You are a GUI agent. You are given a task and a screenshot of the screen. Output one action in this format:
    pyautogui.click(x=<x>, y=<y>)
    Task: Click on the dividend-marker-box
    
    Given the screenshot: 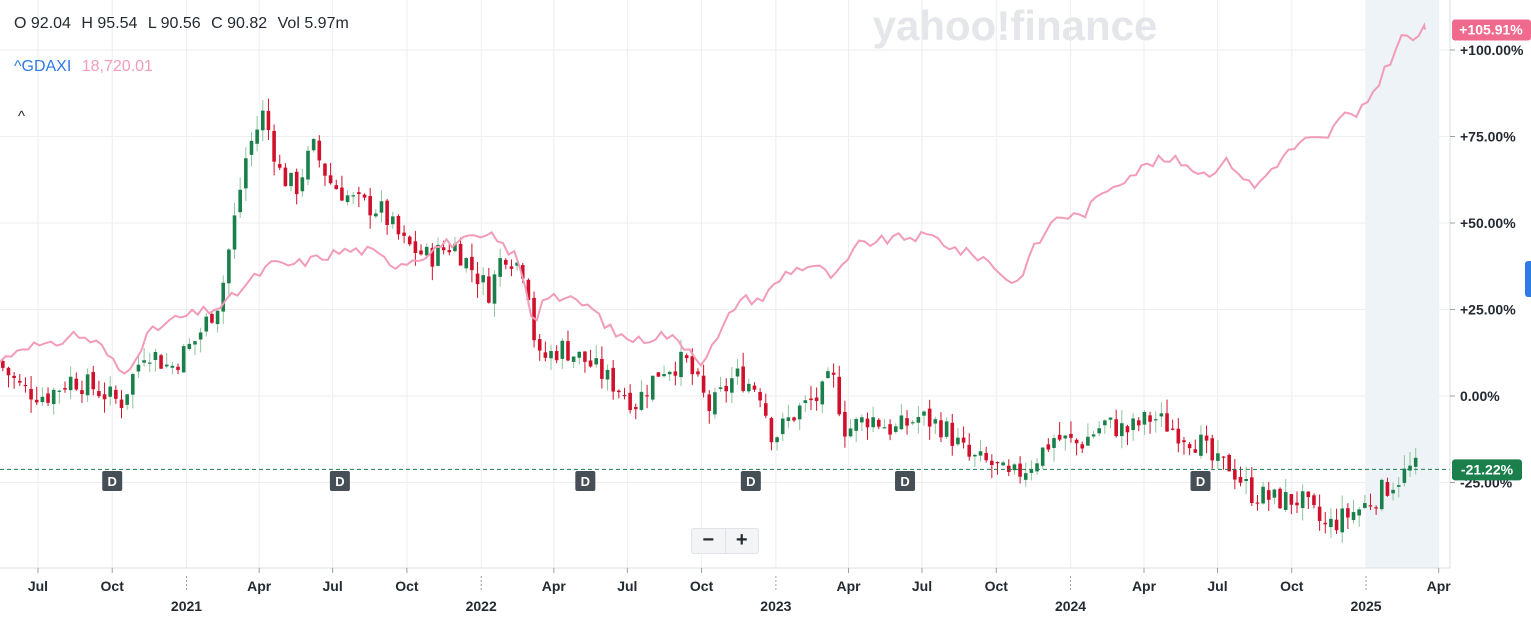 What is the action you would take?
    pyautogui.click(x=339, y=481)
    